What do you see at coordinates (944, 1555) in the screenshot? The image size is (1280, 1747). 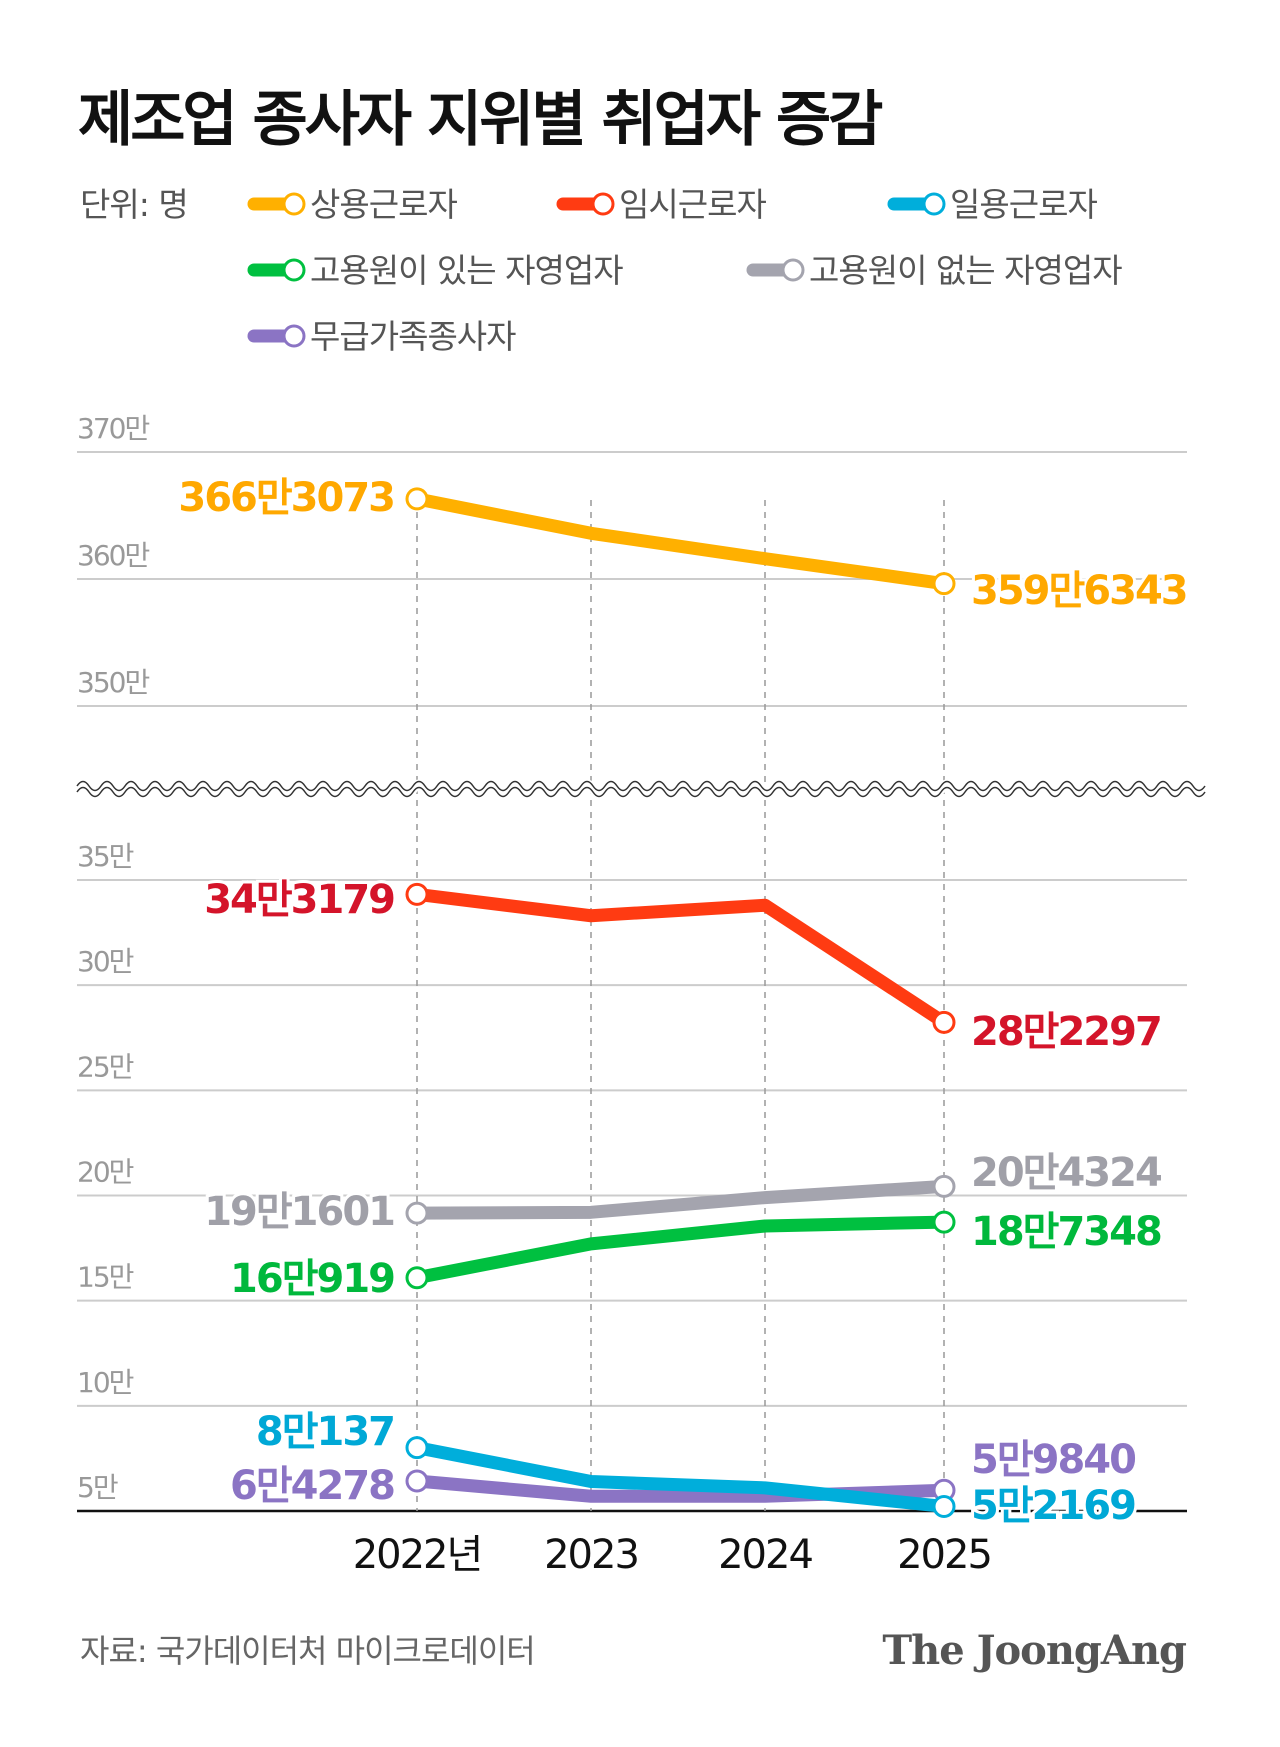 I see `x-tick-label: 2025` at bounding box center [944, 1555].